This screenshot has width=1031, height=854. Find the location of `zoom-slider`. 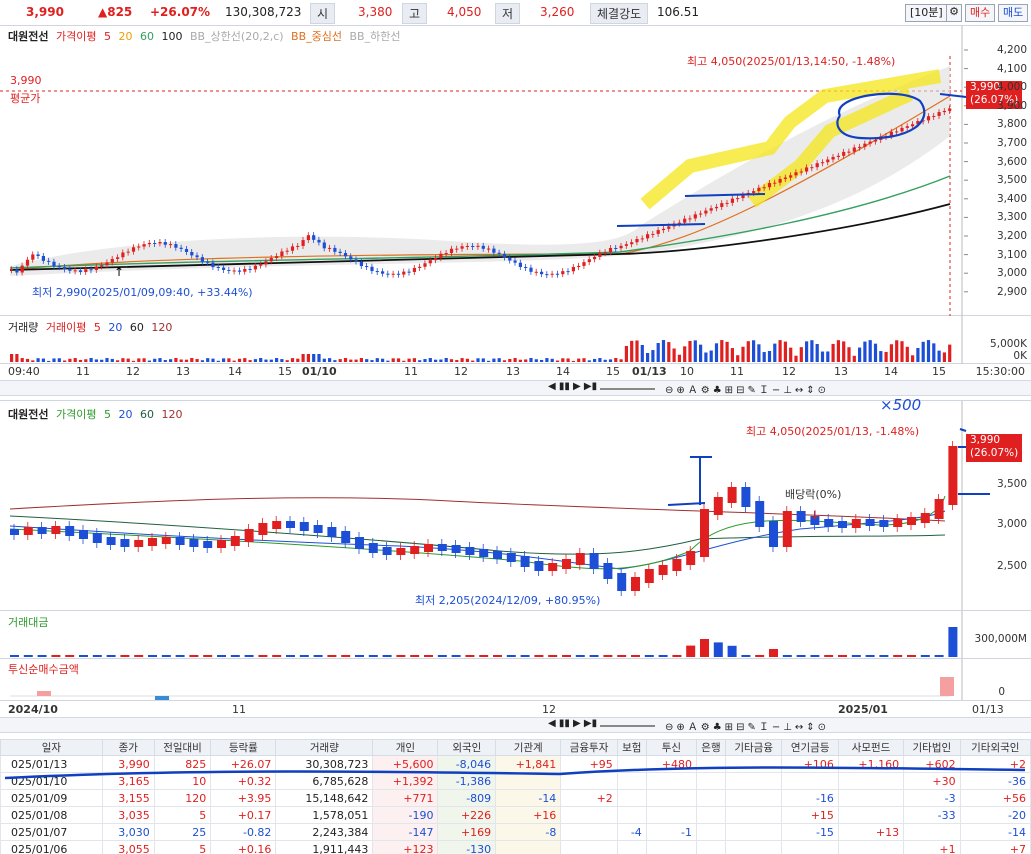

zoom-slider is located at coordinates (627, 389).